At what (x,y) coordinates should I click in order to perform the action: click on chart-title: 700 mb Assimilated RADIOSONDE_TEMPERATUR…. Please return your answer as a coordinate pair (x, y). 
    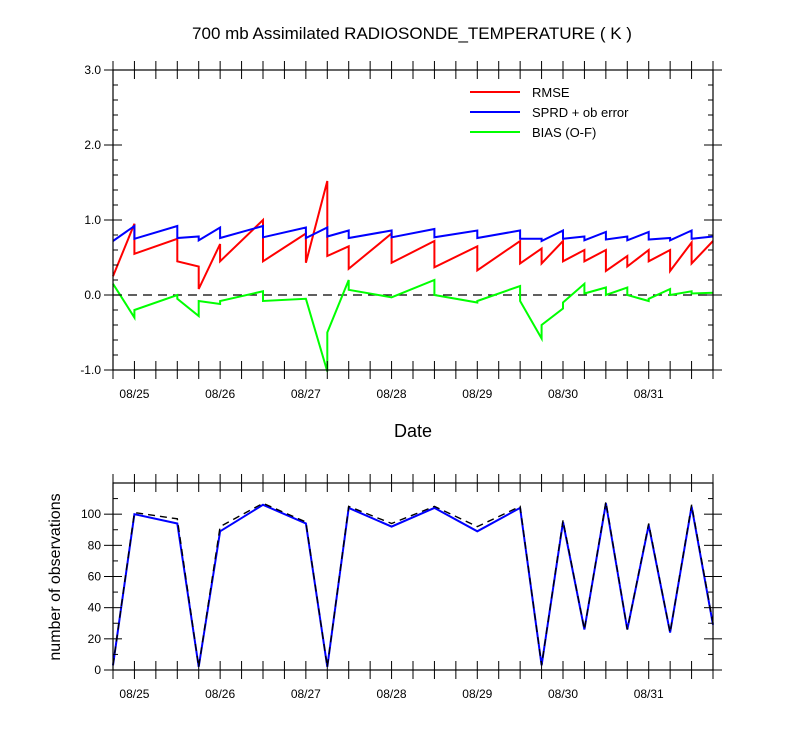
    Looking at the image, I should click on (412, 33).